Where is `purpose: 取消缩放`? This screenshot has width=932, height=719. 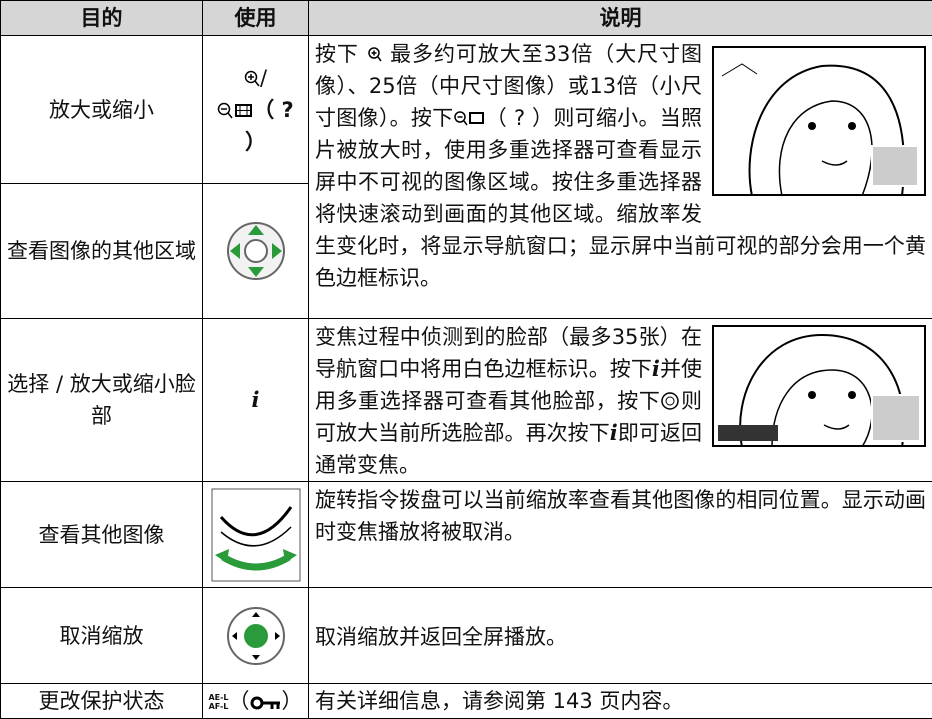
purpose: 取消缩放 is located at coordinates (102, 636).